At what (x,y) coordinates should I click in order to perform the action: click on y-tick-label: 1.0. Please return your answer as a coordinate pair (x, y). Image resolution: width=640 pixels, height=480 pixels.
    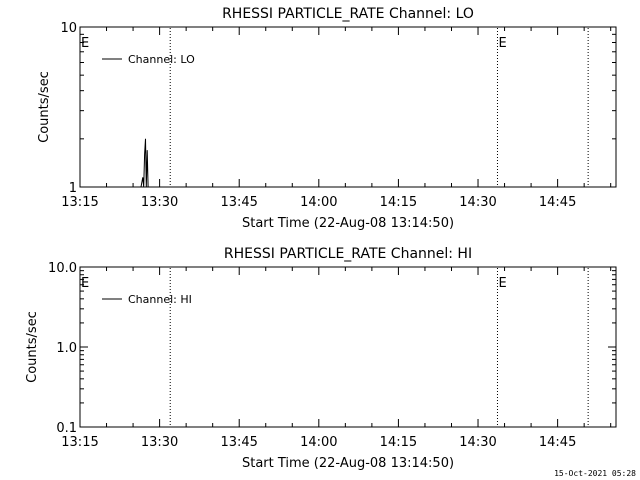
    Looking at the image, I should click on (66, 348).